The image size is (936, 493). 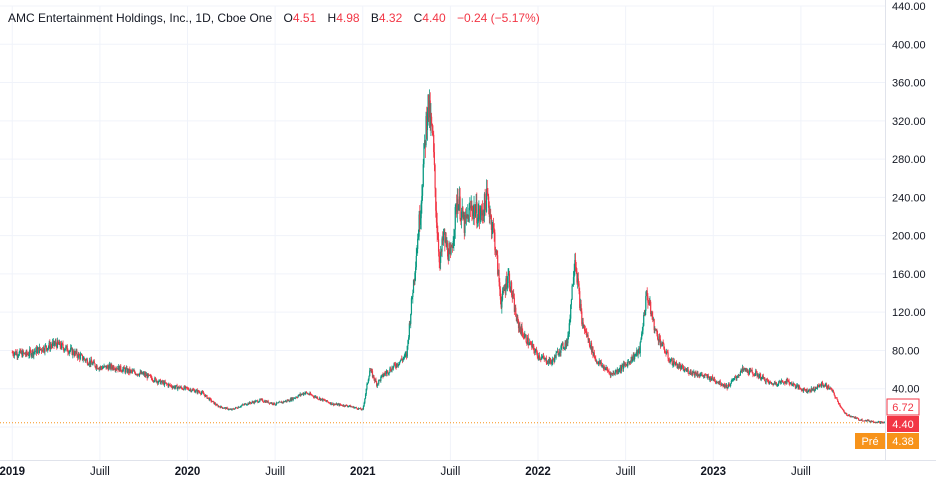 What do you see at coordinates (713, 472) in the screenshot?
I see `x-tick-label: 2023` at bounding box center [713, 472].